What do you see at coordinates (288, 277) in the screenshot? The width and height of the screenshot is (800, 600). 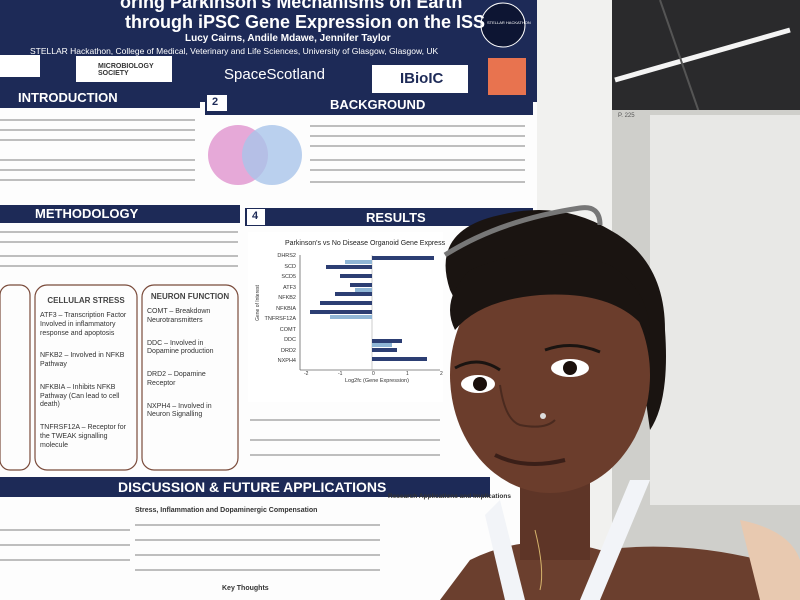 I see `gene-label: SCD5` at bounding box center [288, 277].